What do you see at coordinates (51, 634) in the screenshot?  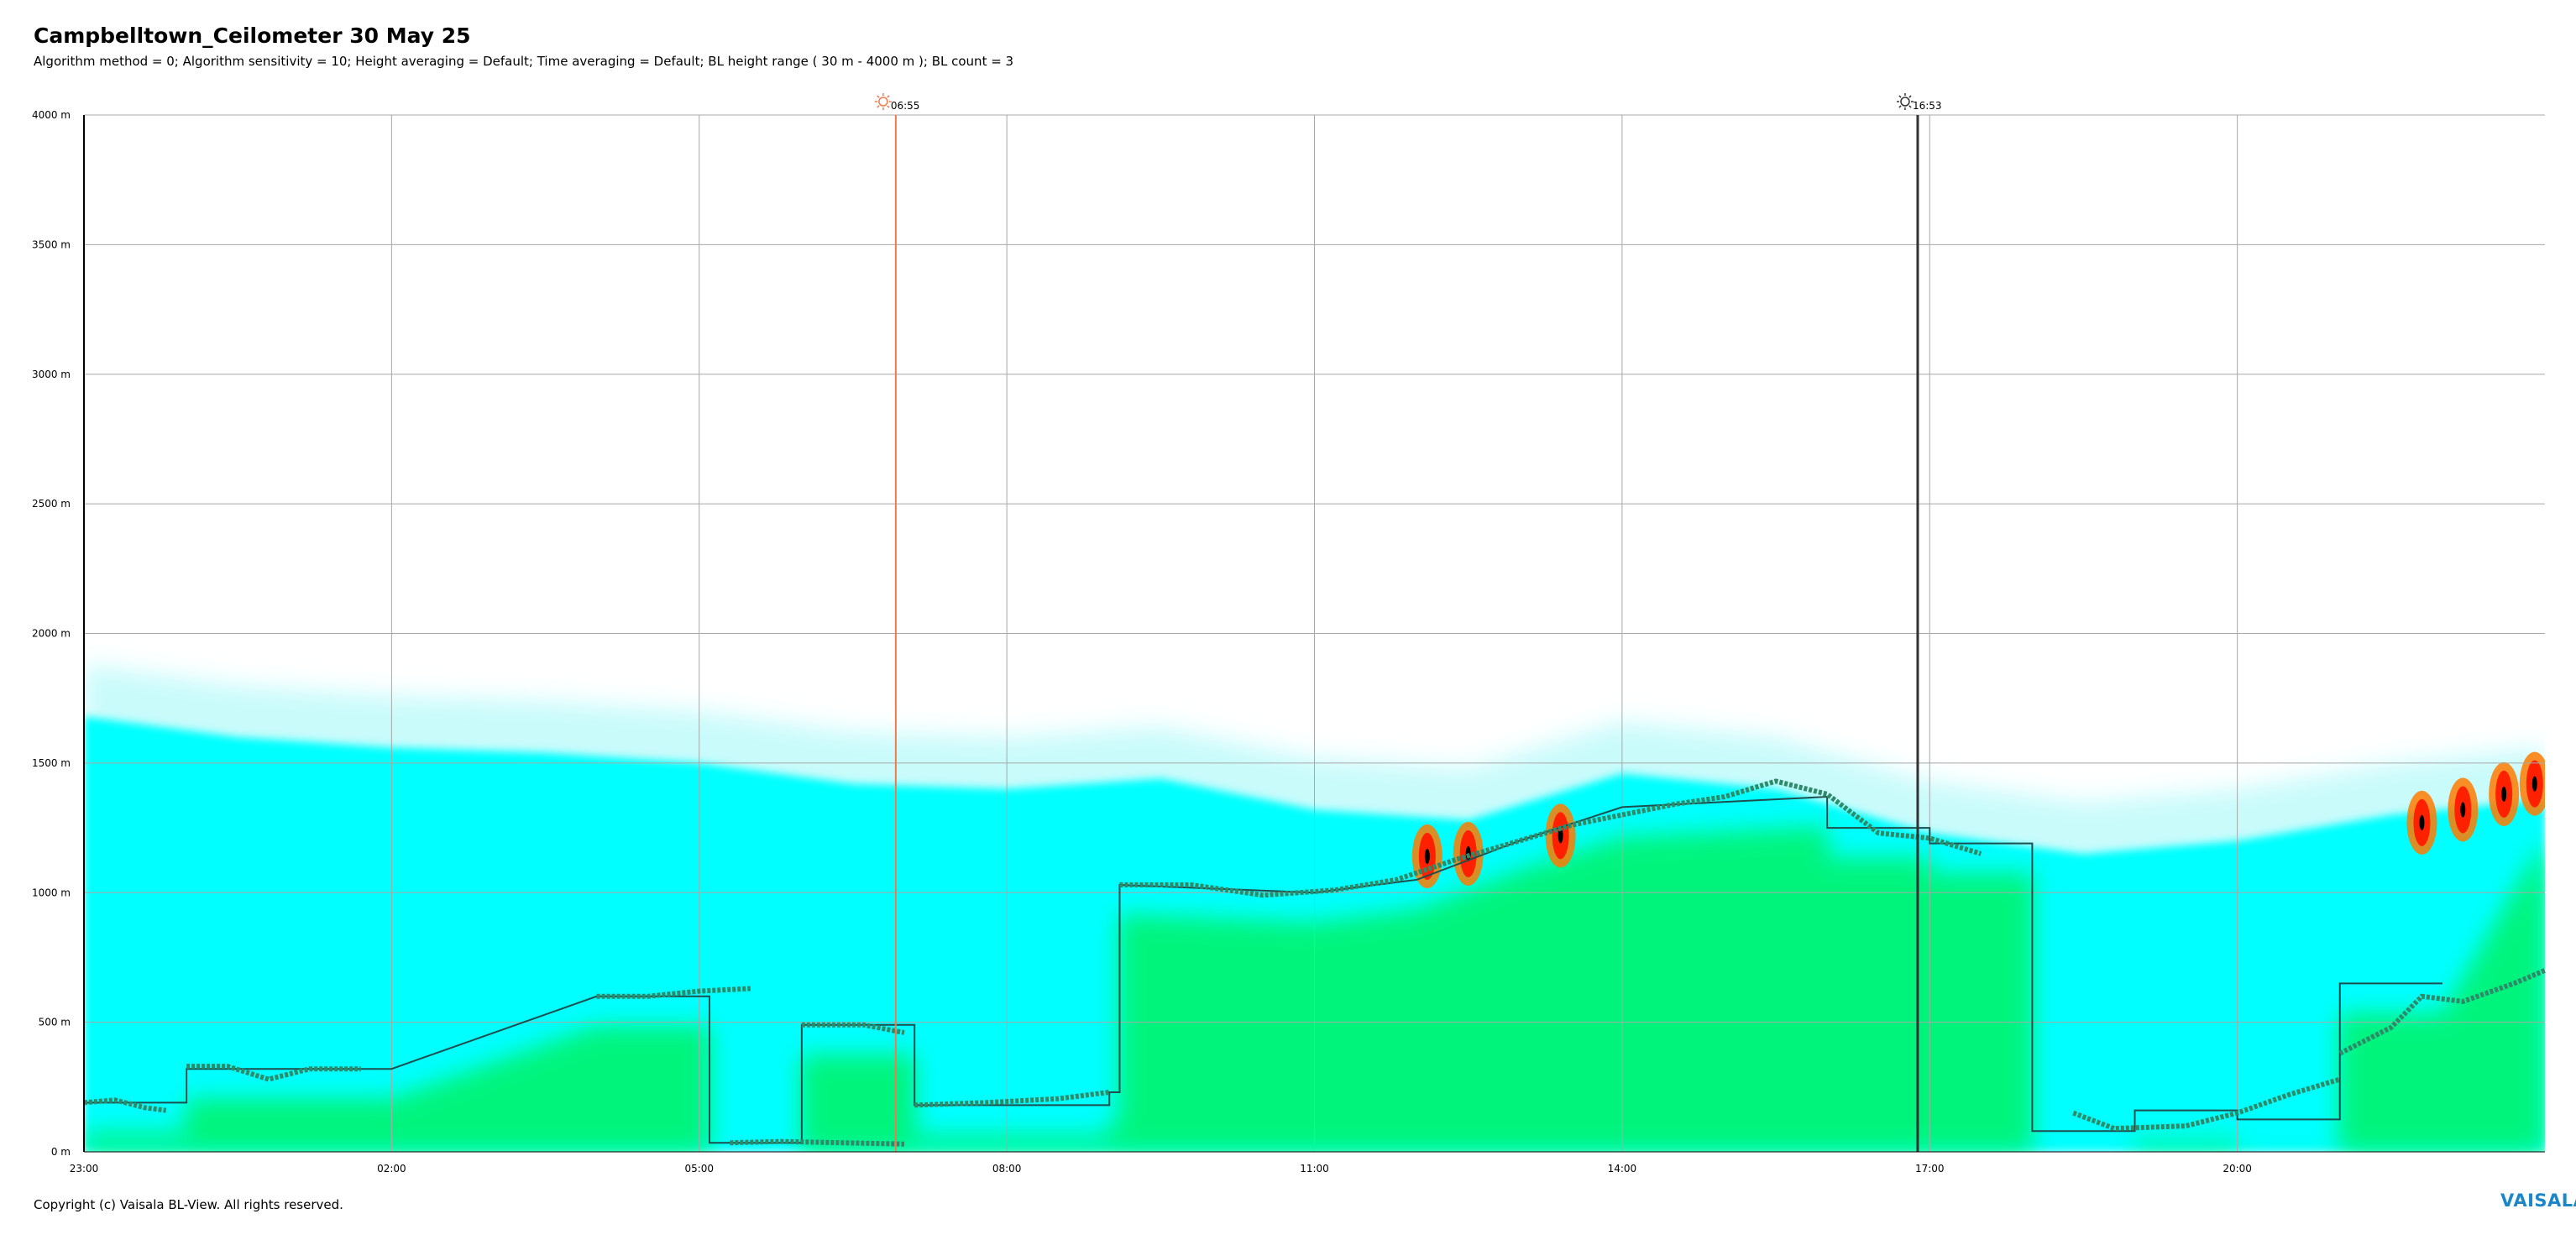 I see `y-tick-label: 2000 m` at bounding box center [51, 634].